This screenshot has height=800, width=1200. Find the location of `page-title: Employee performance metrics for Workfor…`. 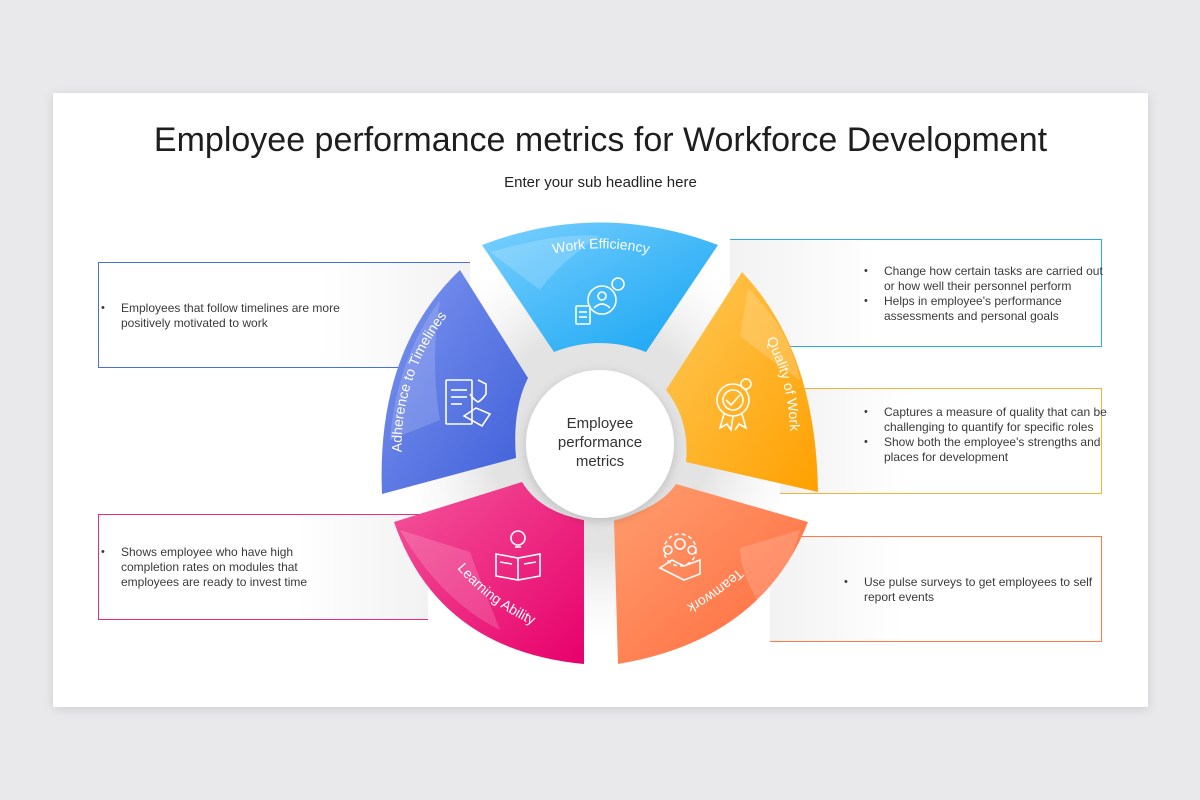

page-title: Employee performance metrics for Workfor… is located at coordinates (600, 140).